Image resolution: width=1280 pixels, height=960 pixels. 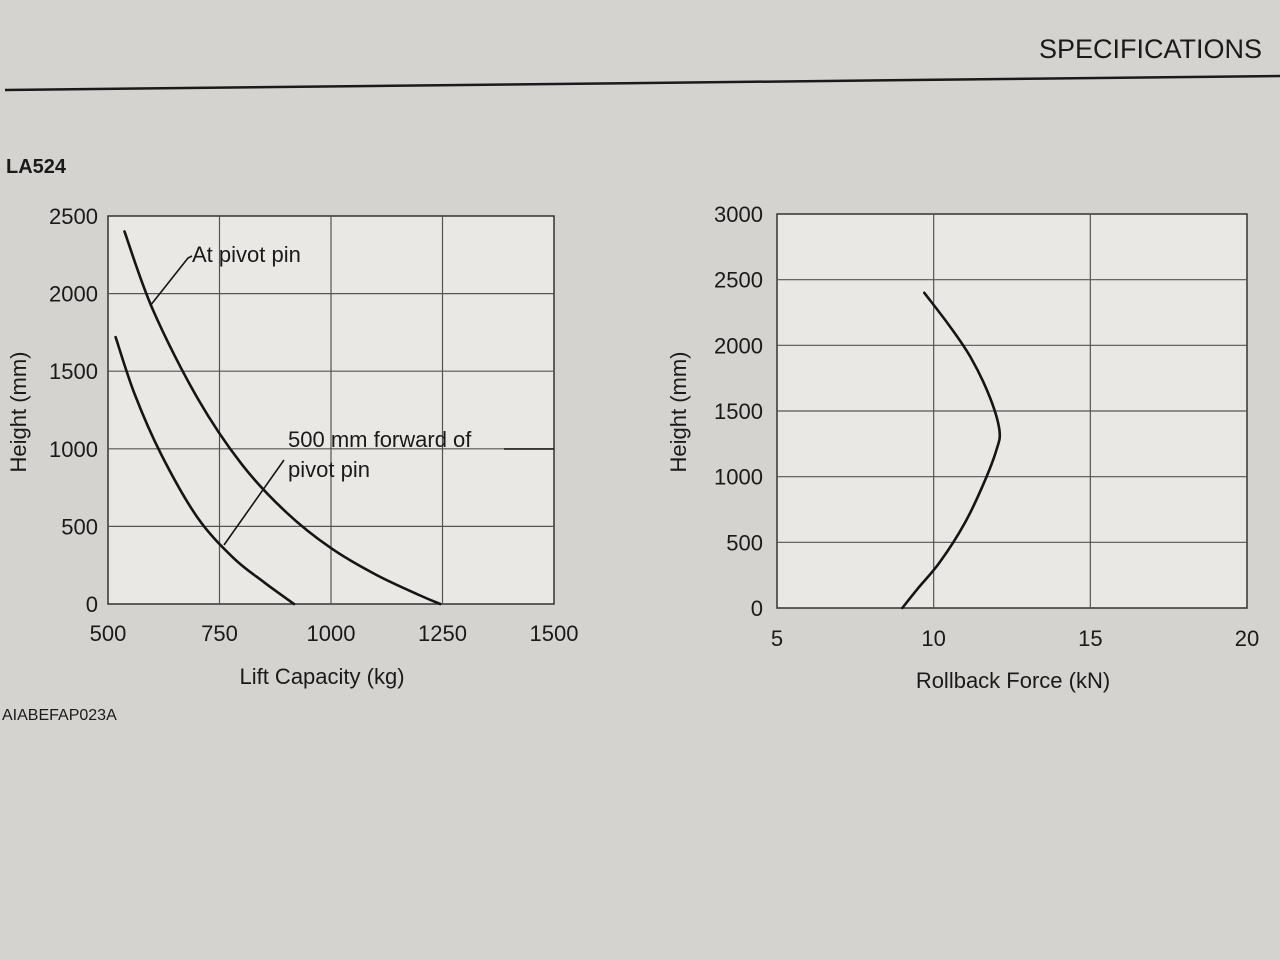 What do you see at coordinates (777, 638) in the screenshot?
I see `x-tick-label: 5` at bounding box center [777, 638].